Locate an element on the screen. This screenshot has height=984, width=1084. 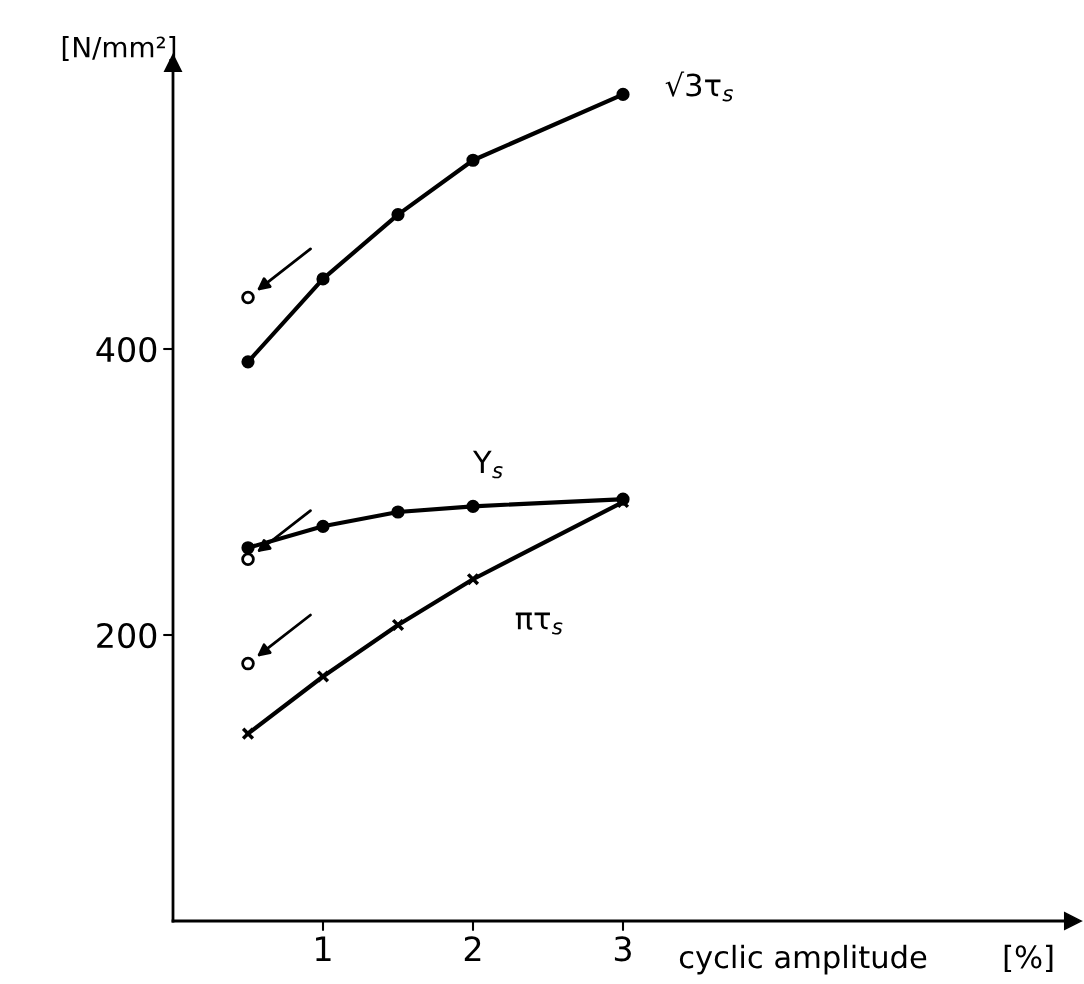
y-tick-label: 200 is located at coordinates (127, 635).